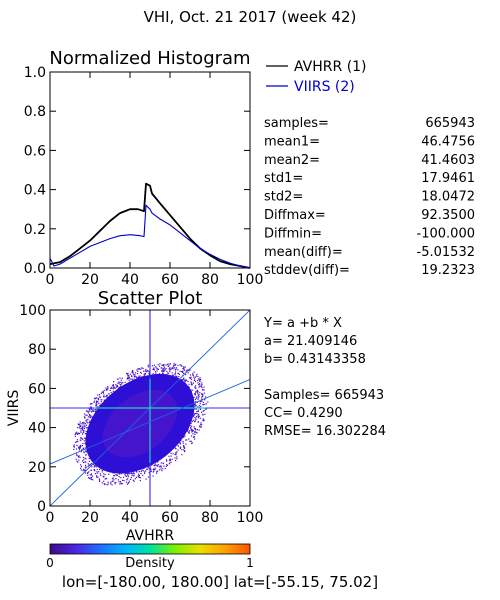 The image size is (500, 600). I want to click on colorbar-gradient, so click(150, 549).